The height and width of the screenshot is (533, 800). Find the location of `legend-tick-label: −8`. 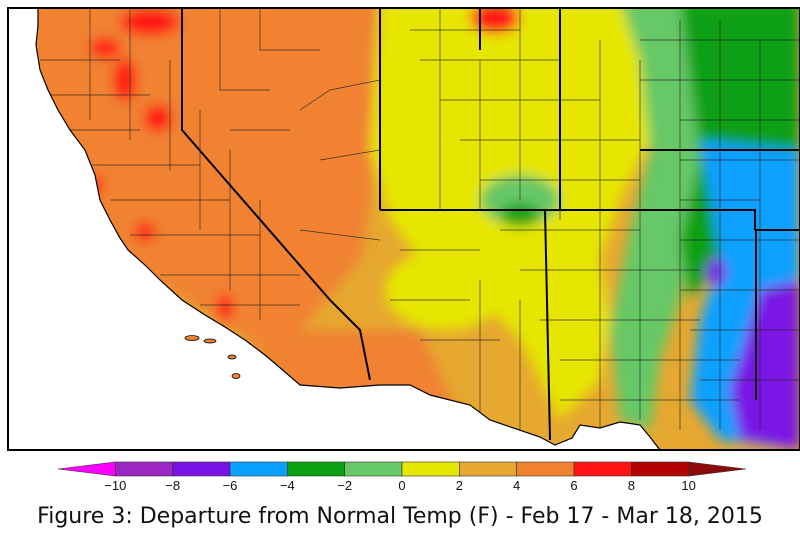

legend-tick-label: −8 is located at coordinates (172, 485).